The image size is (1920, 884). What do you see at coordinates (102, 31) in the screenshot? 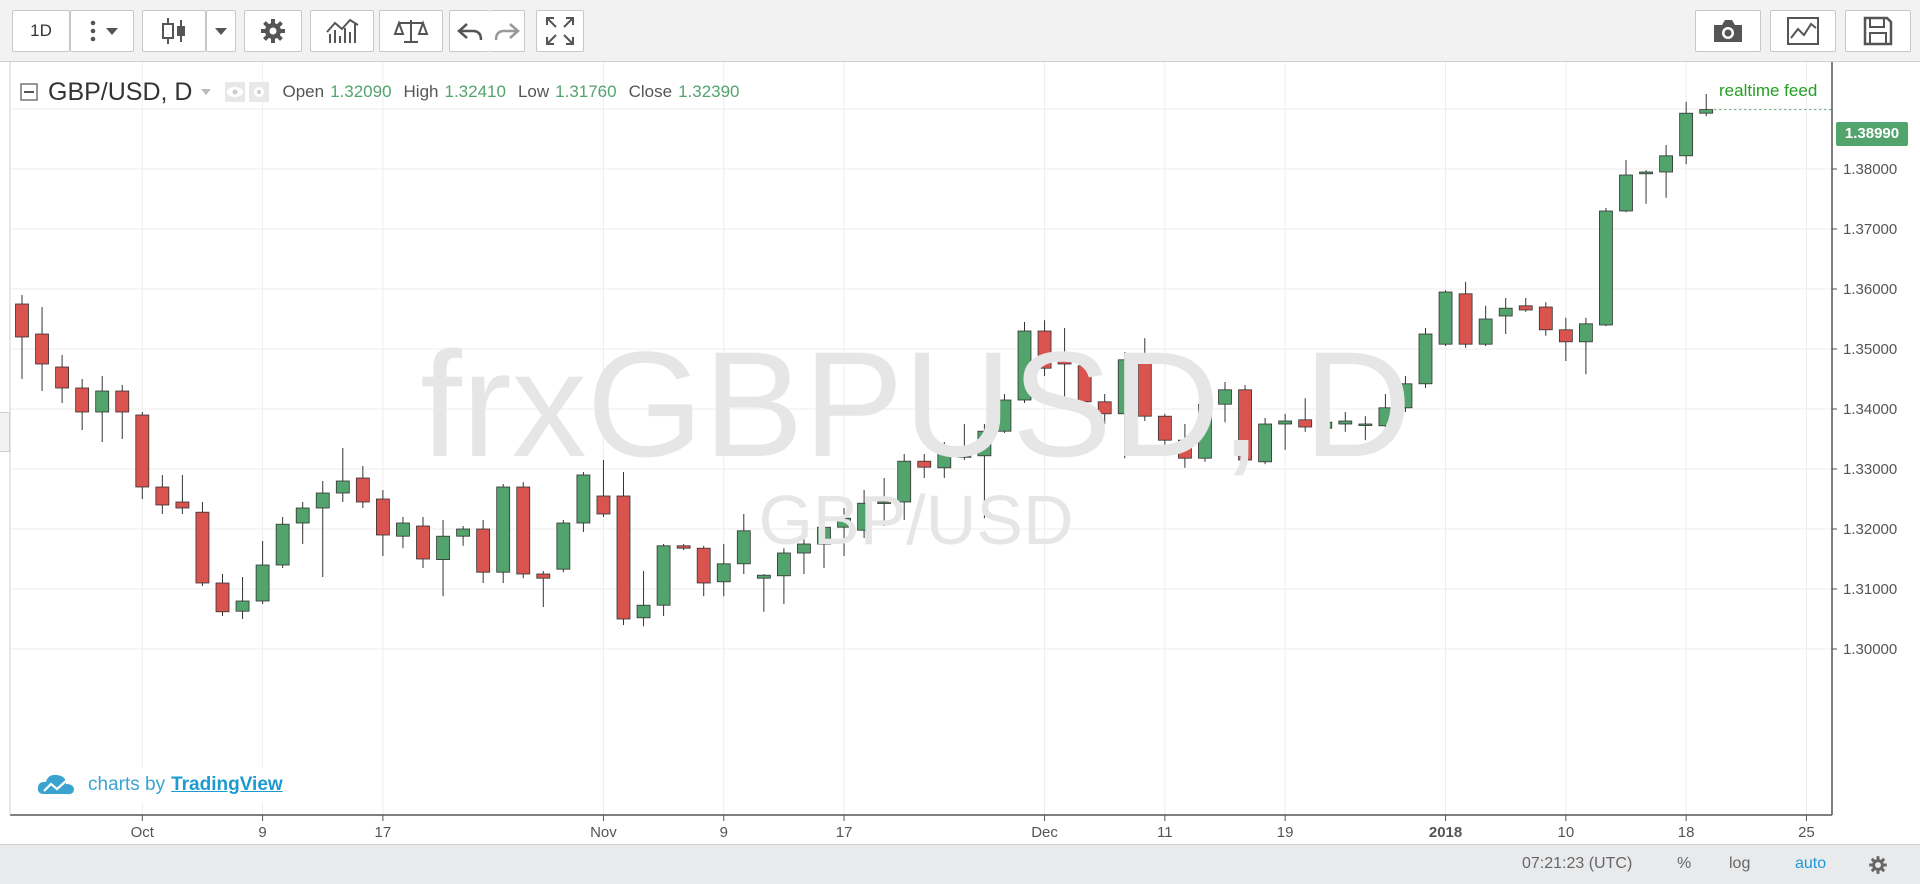
I see `interval-menu-button` at bounding box center [102, 31].